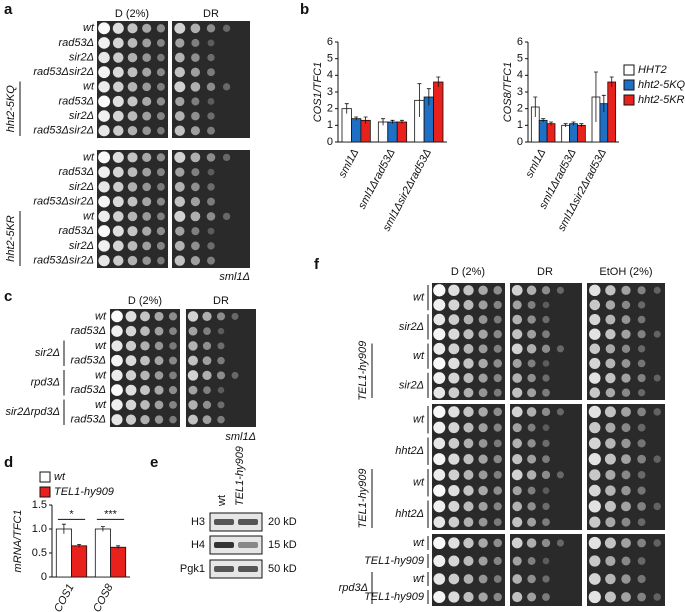 The height and width of the screenshot is (612, 685). Describe the element at coordinates (353, 588) in the screenshot. I see `group-label: rpd3Δ` at that location.